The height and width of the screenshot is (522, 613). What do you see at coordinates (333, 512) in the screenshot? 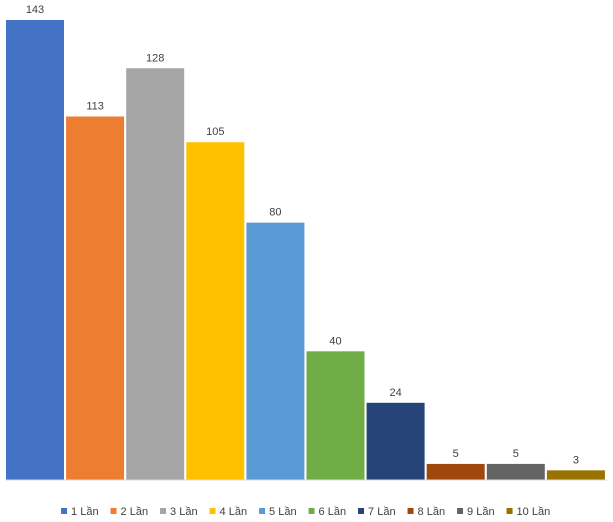
I see `legend-label-6: 6 Lần` at bounding box center [333, 512].